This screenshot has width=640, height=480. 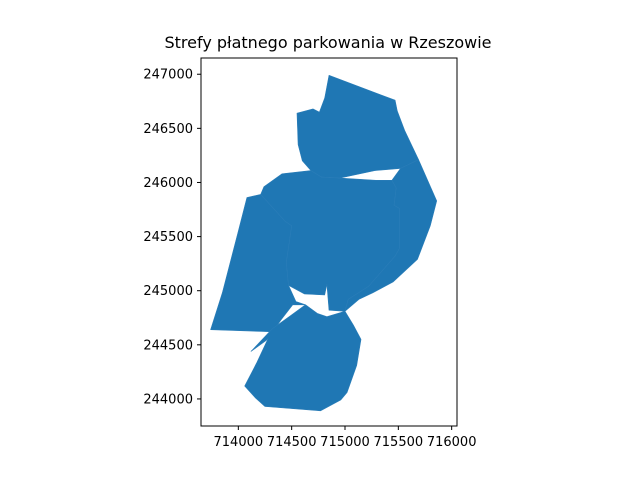 I want to click on x-tick-label: 715500, so click(x=399, y=442).